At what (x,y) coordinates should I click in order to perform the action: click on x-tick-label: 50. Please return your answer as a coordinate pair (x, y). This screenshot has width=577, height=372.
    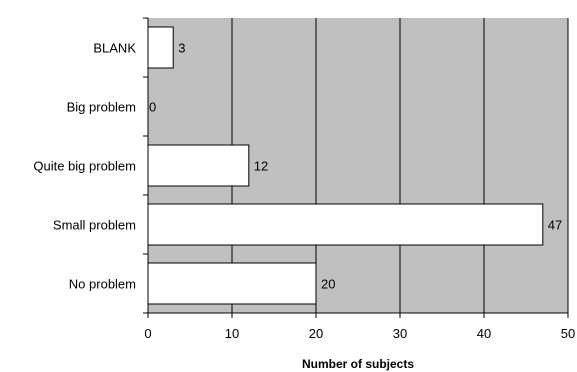
    Looking at the image, I should click on (568, 333).